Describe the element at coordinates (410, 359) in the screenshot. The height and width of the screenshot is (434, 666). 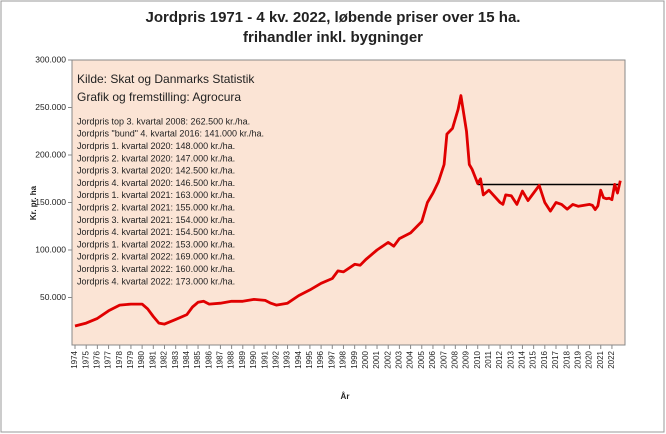
I see `x-tick-label: 2004` at that location.